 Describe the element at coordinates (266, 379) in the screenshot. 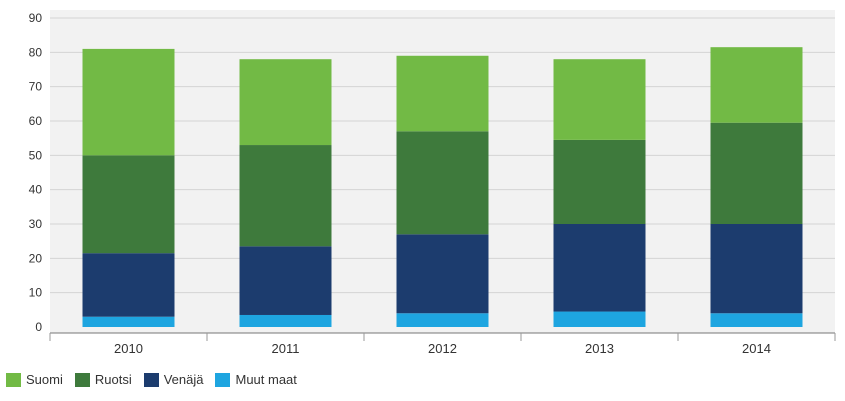

I see `legend-label: Muut maat` at that location.